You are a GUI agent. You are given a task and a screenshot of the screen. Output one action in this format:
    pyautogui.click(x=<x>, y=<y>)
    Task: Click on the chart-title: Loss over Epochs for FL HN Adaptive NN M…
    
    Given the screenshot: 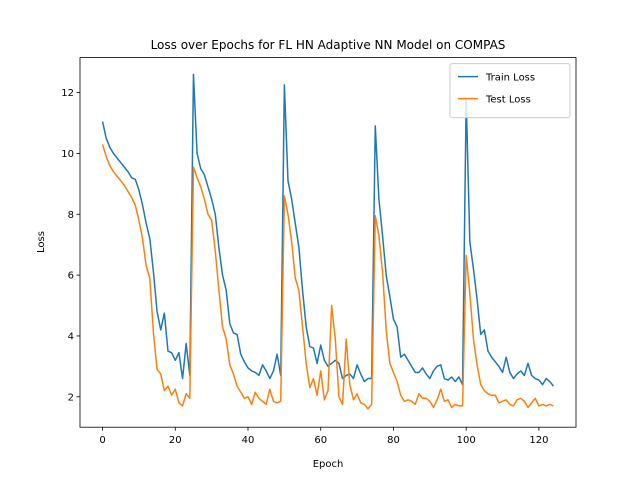 What is the action you would take?
    pyautogui.click(x=328, y=45)
    